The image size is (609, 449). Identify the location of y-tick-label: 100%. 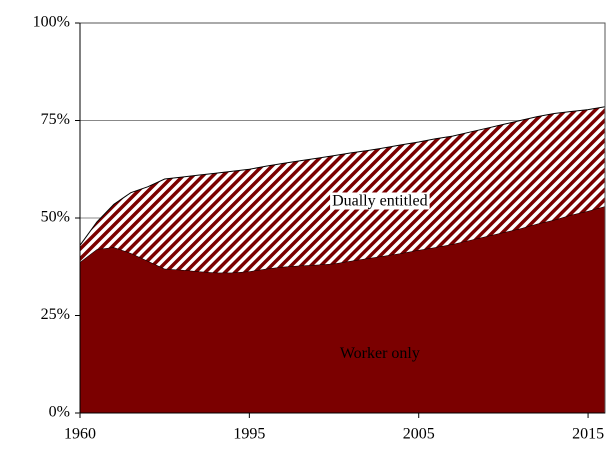
(51, 22).